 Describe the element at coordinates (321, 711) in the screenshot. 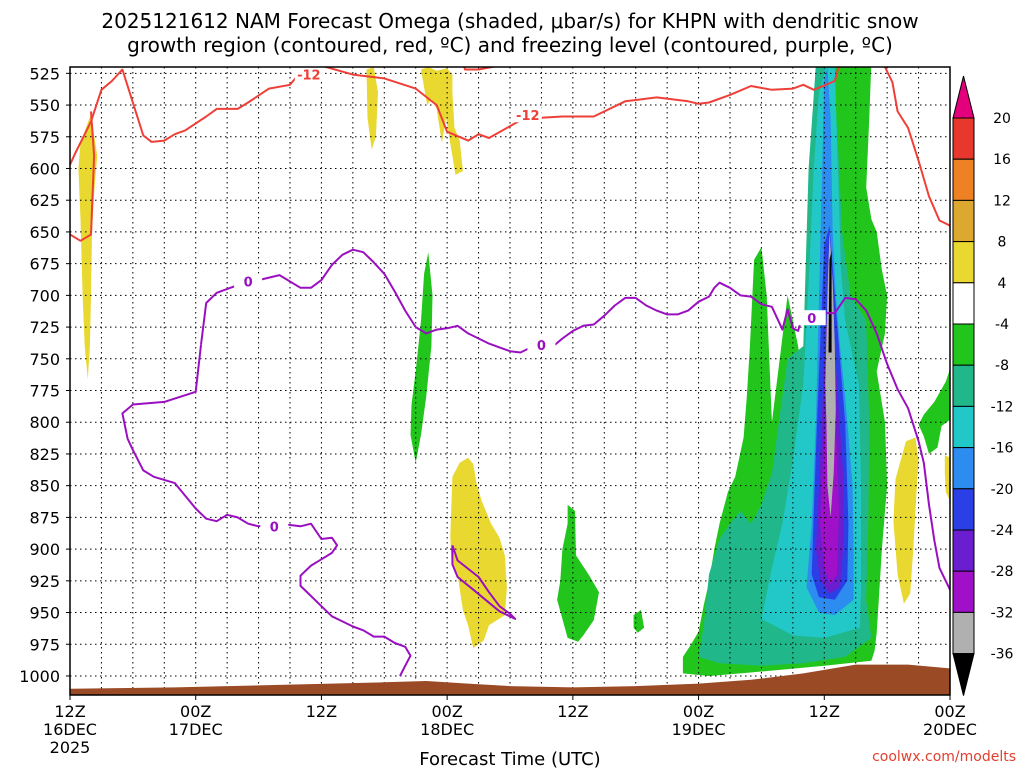

I see `x-tick-label-24-0: 12Z` at that location.